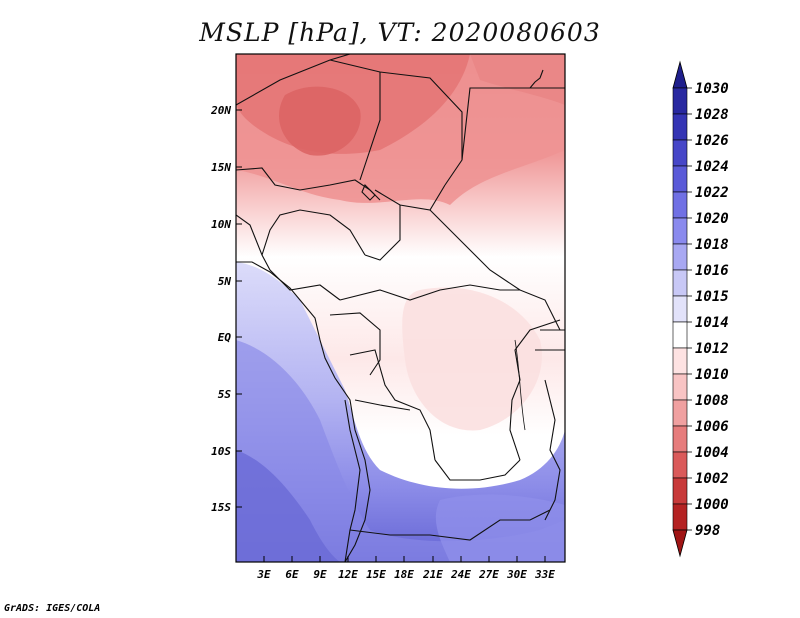 The width and height of the screenshot is (800, 618). I want to click on lon-labels: 3E 6E 9E 12E 15E 18E 21E 24E 27E 30E 33E, so click(405, 574).